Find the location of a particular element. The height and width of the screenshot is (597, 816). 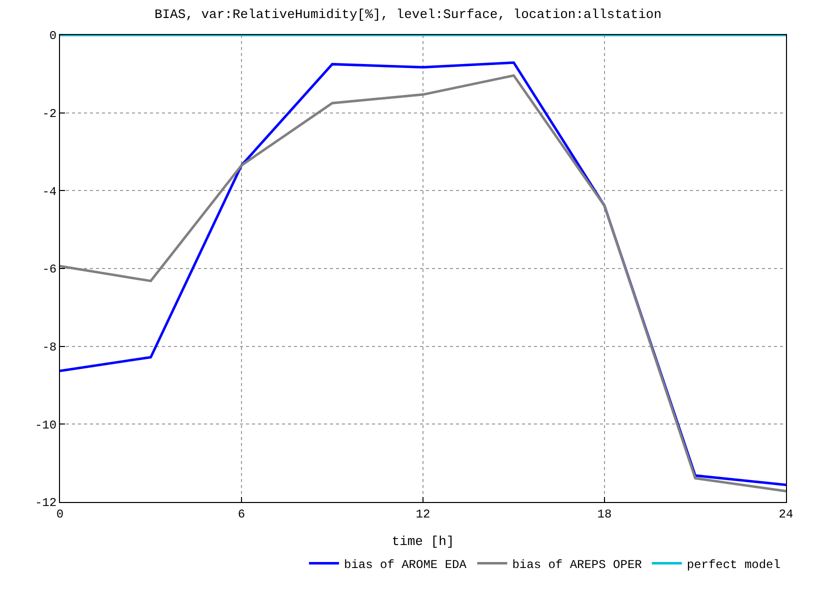

x-tick-label: 18 is located at coordinates (604, 514).